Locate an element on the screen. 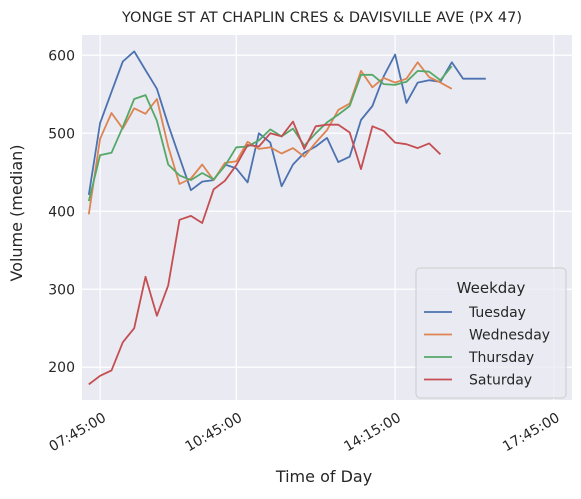 Image resolution: width=581 pixels, height=499 pixels. legend-items: Tuesday Wednesday Thursday Saturday is located at coordinates (487, 347).